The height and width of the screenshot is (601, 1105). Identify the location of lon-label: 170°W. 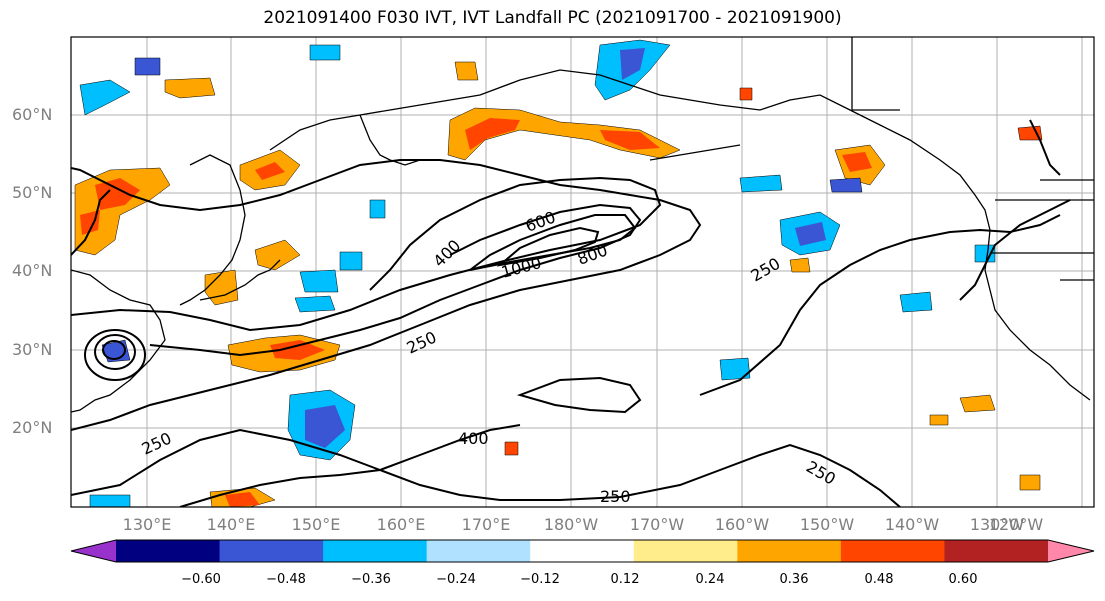
(657, 524).